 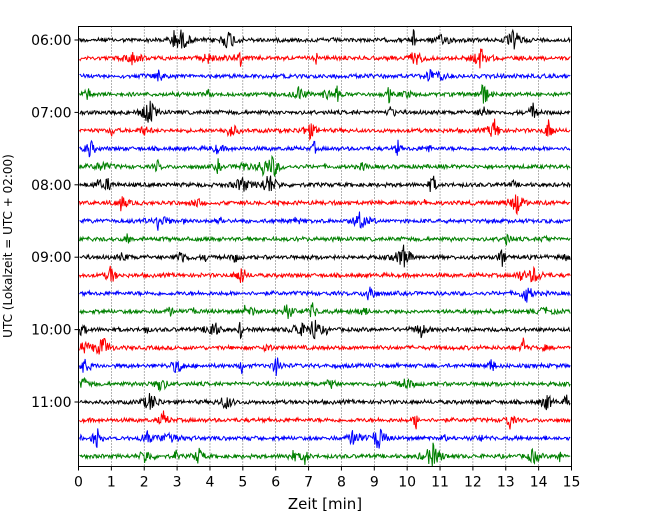 I want to click on x-tick-label: 15, so click(x=572, y=483).